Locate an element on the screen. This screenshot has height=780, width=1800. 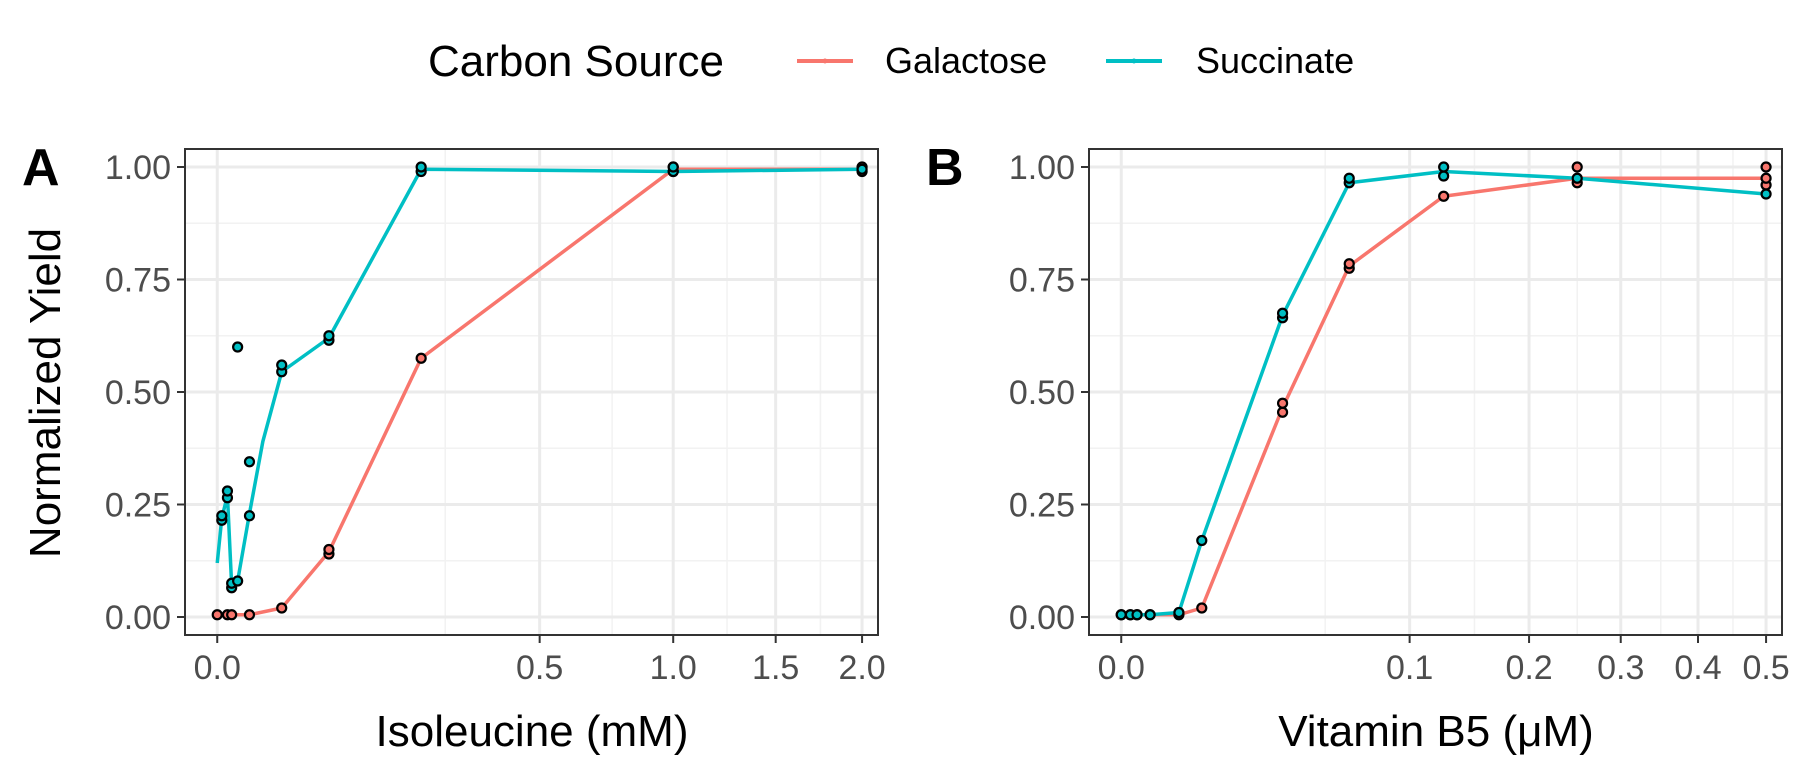
legend-label-galactose: Galactose is located at coordinates (966, 60).